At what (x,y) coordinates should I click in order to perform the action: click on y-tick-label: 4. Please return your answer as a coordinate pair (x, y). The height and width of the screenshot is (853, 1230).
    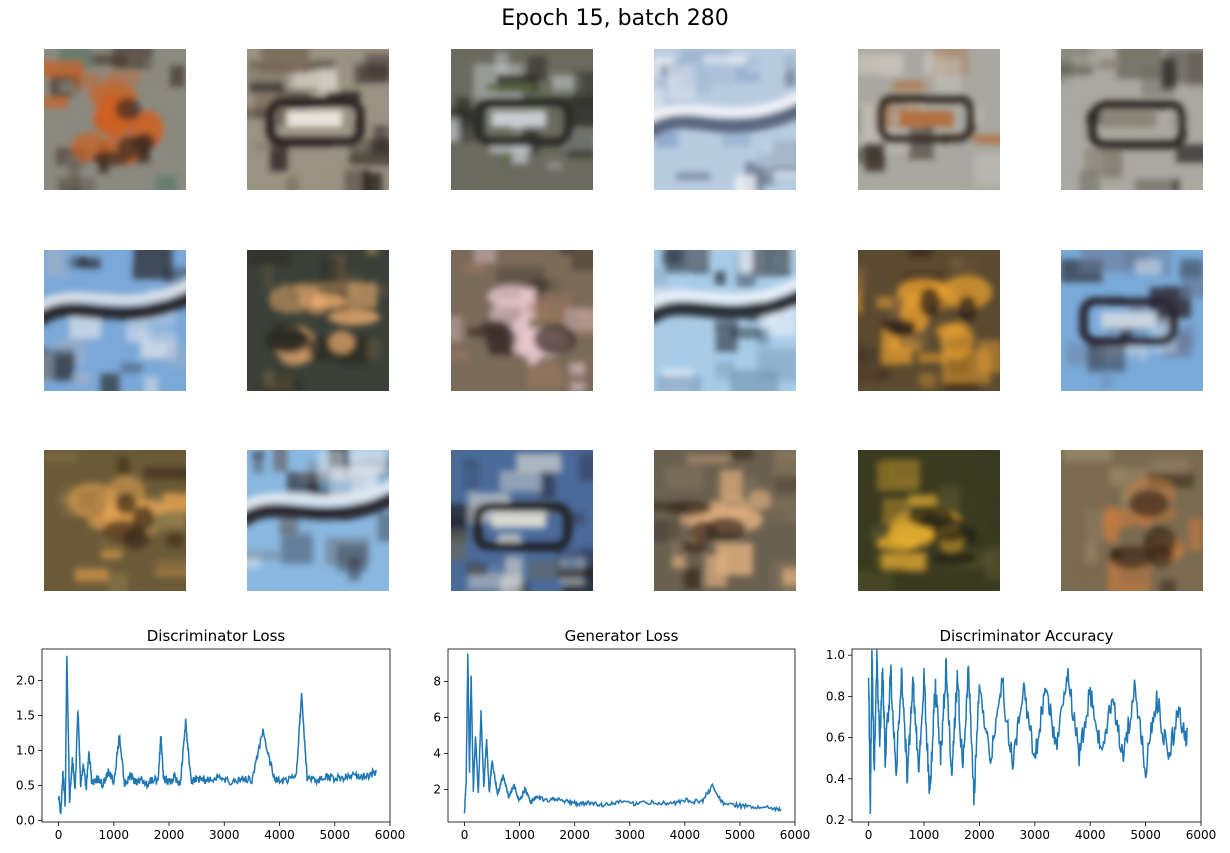
    Looking at the image, I should click on (437, 754).